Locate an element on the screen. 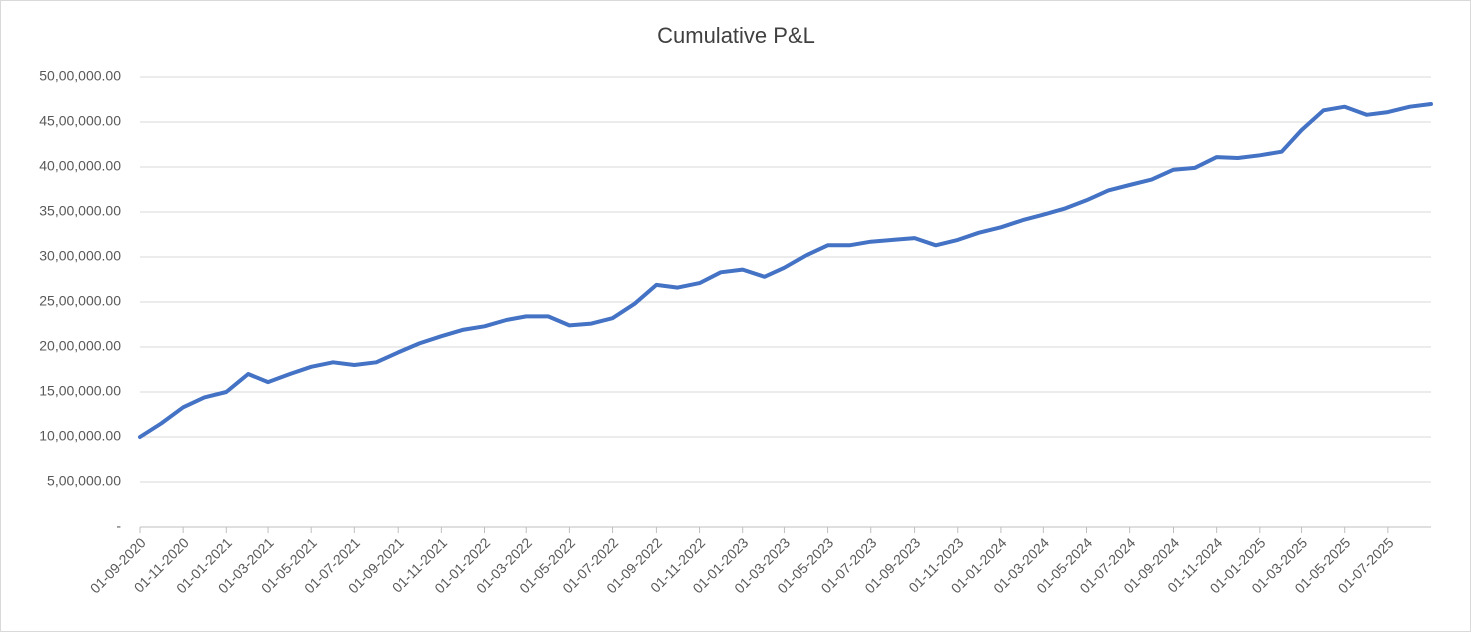  y-tick-label: 35,00,000.00 is located at coordinates (80, 211).